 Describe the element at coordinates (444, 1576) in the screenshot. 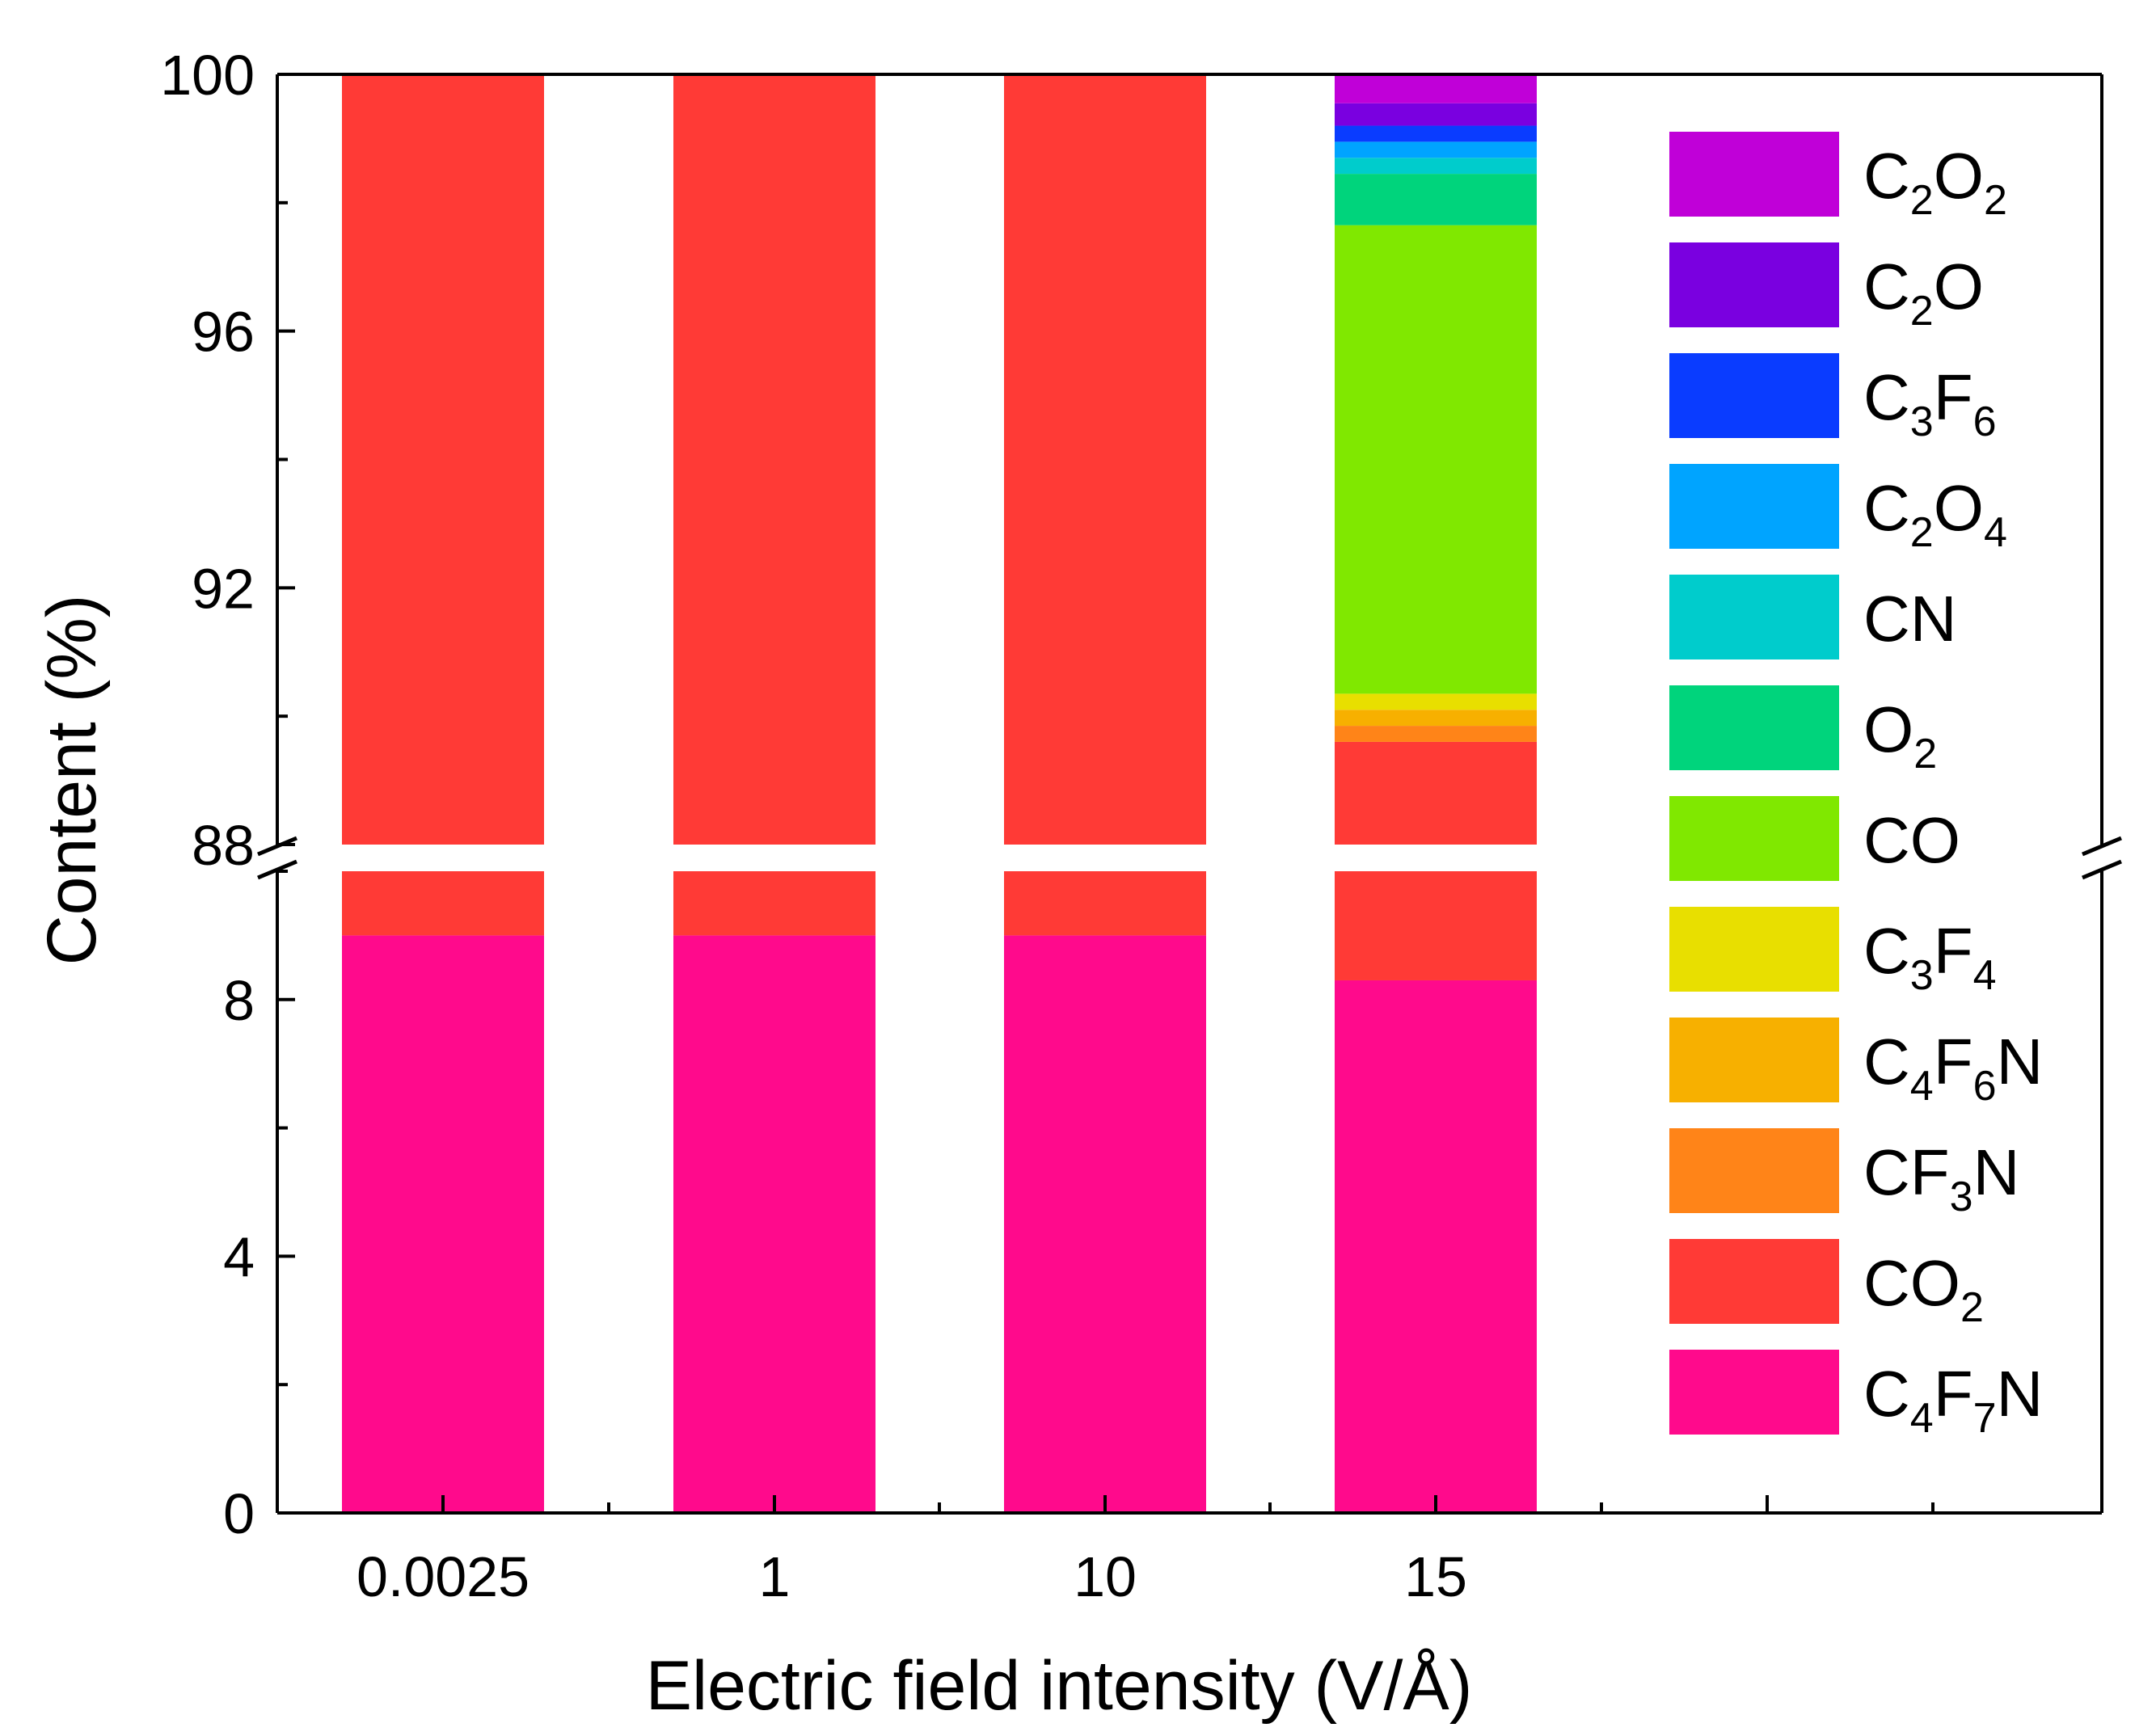

I see `x-tick-label-0.0025: 0.0025` at that location.